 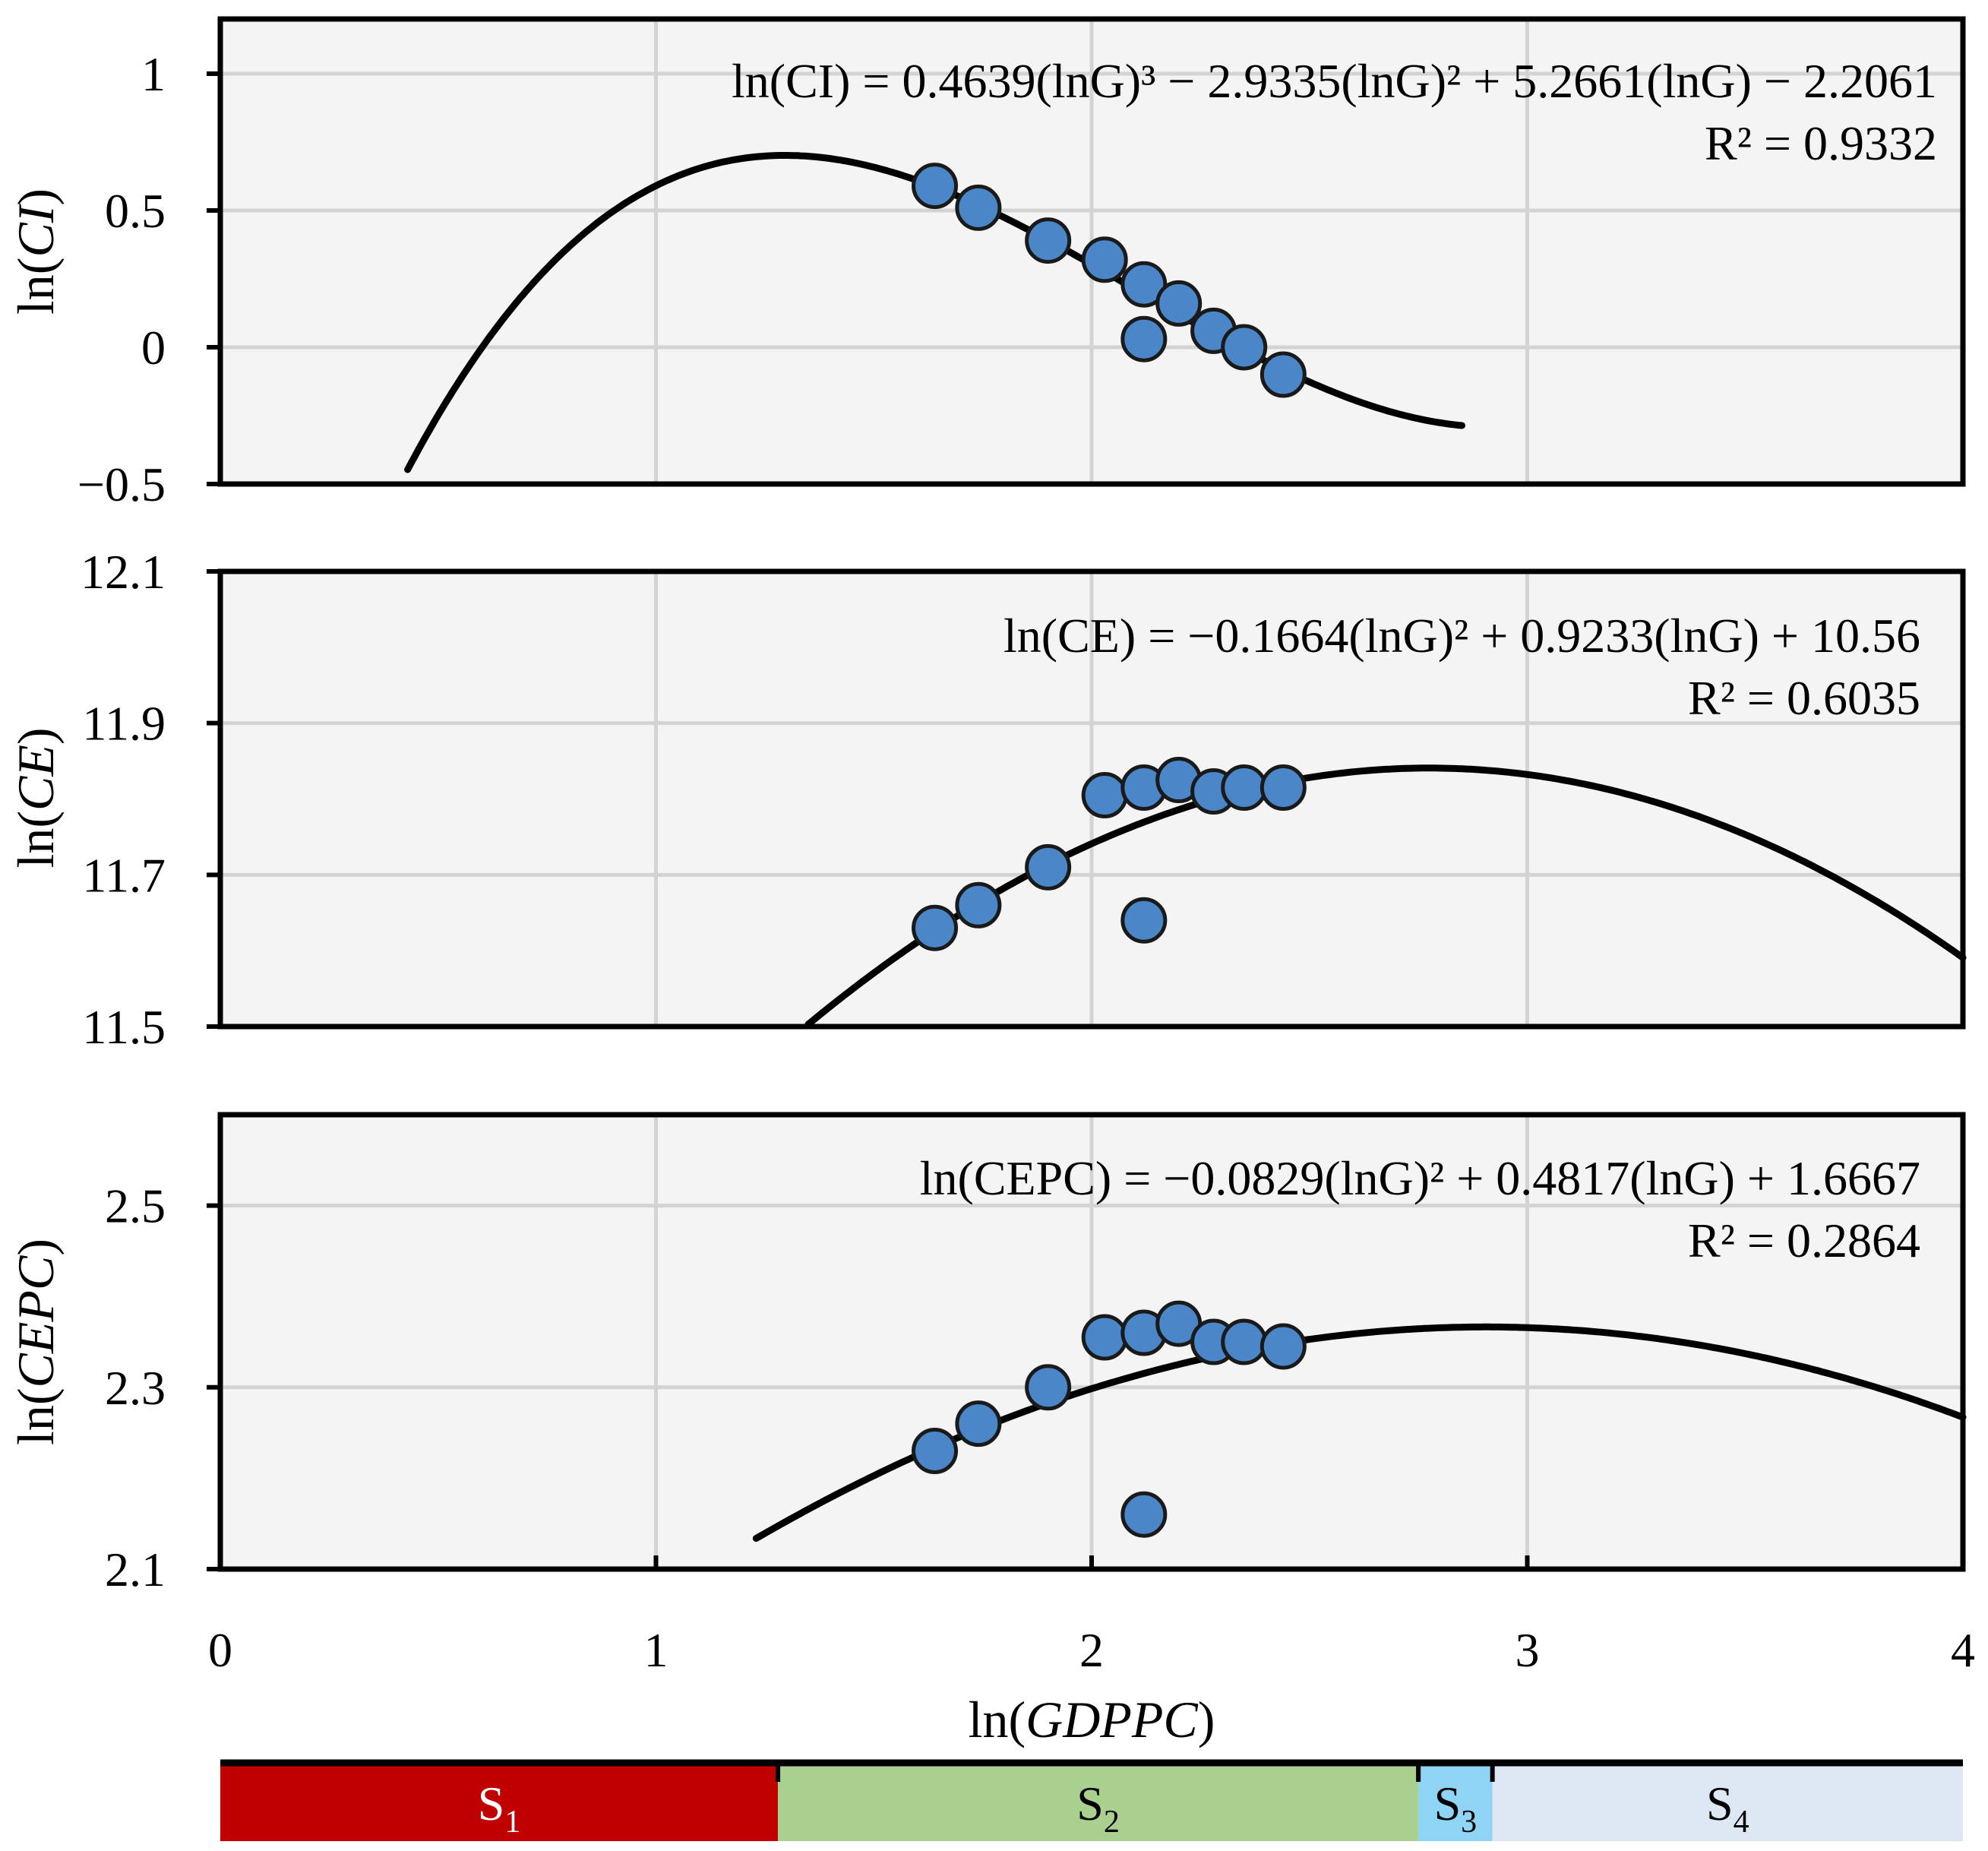 What do you see at coordinates (124, 1027) in the screenshot?
I see `y-tick-label: 11.5` at bounding box center [124, 1027].